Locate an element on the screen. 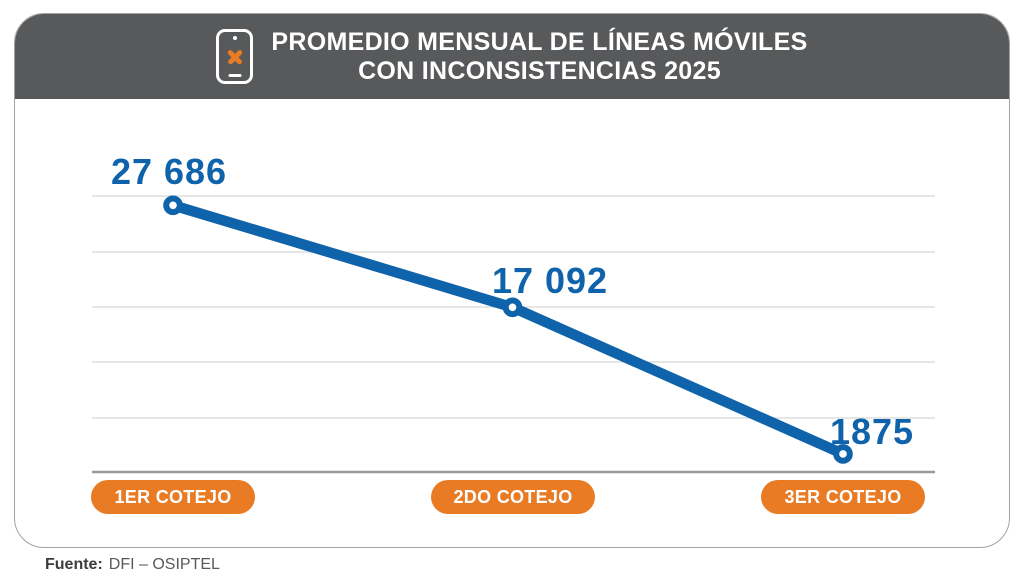  value-label-3er-cotejo: 1875 is located at coordinates (872, 431).